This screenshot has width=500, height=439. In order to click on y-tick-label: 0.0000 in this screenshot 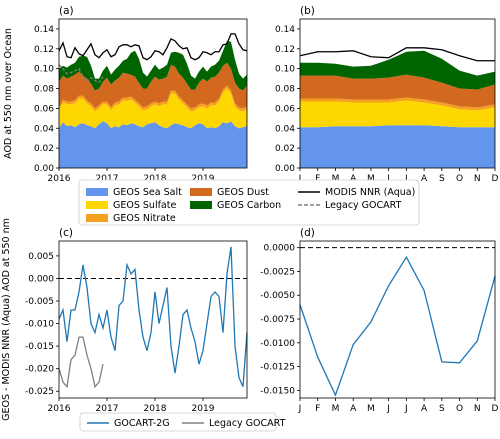, I will do `click(280, 249)`.